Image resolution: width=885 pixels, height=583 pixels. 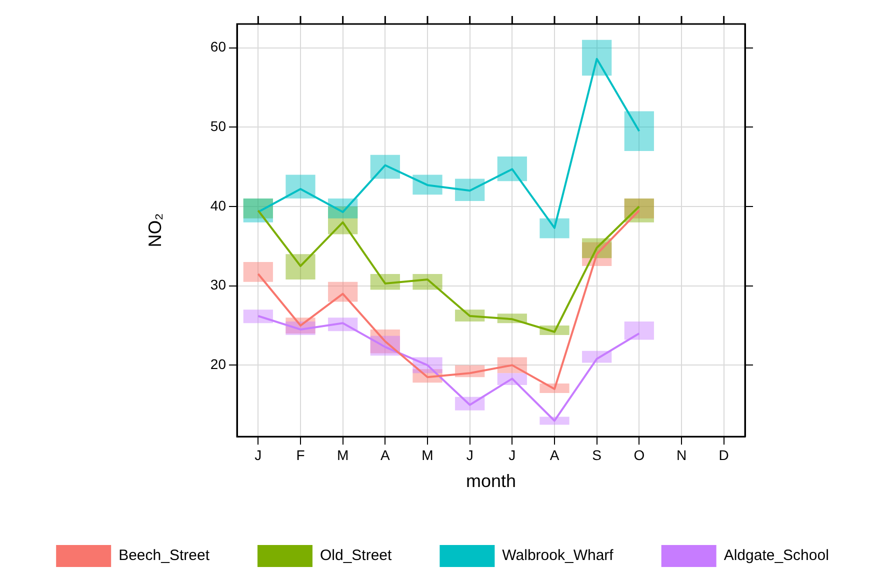 I want to click on y-tick-label: 40, so click(x=218, y=205).